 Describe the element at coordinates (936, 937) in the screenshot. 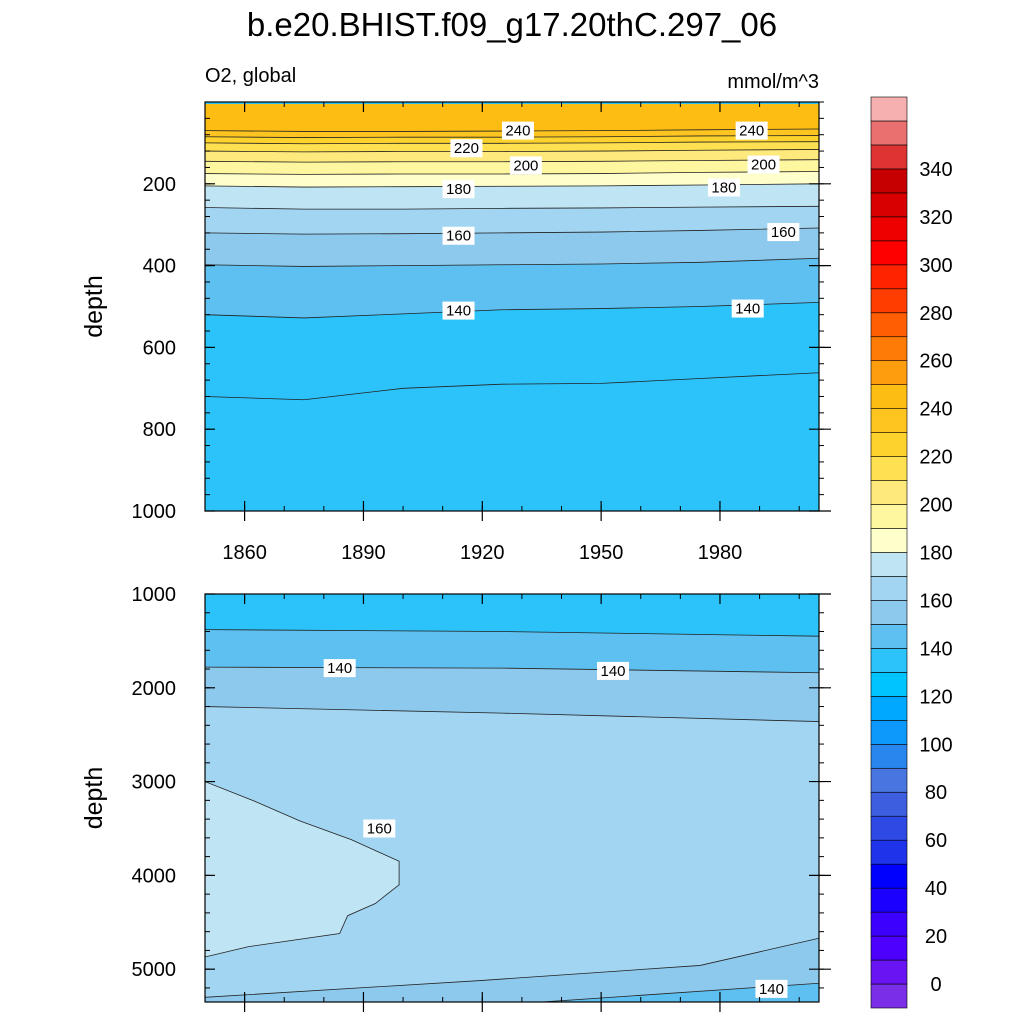

I see `colorbar-label: 20` at that location.